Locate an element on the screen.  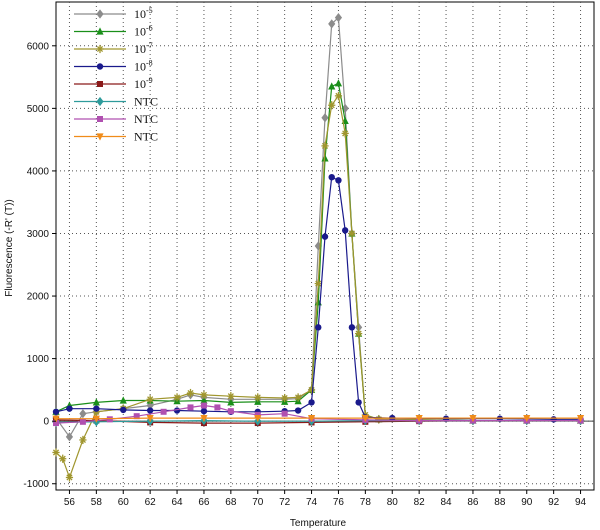
legend-label: 10-5 is located at coordinates (143, 13).